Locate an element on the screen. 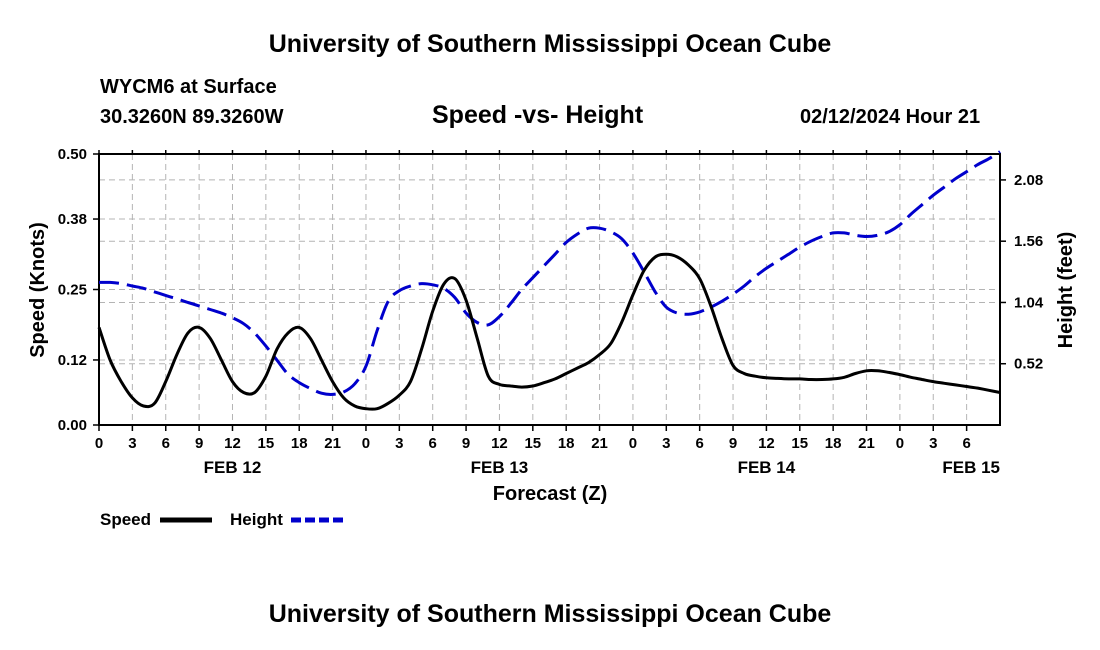 The height and width of the screenshot is (650, 1100). date-label: FEB 13 is located at coordinates (500, 467).